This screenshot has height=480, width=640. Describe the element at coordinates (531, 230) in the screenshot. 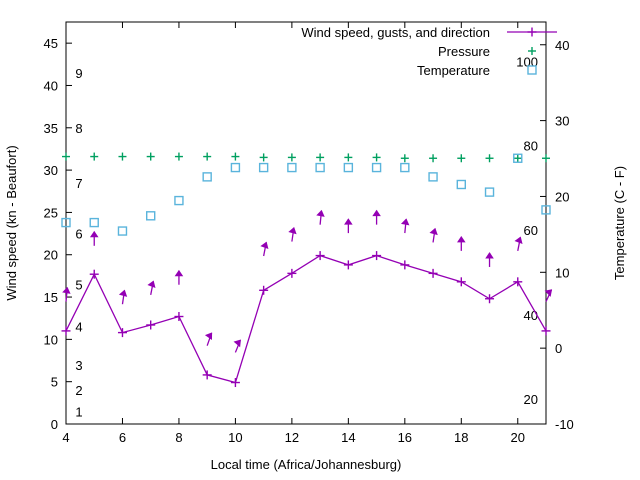

I see `fahrenheit-label: 60` at that location.